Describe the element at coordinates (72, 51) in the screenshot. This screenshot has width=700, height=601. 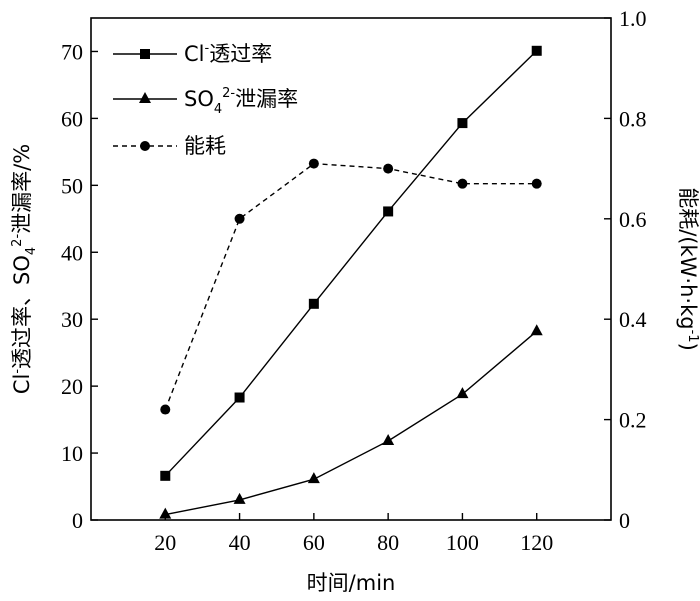
I see `left-tick-label: 70` at that location.